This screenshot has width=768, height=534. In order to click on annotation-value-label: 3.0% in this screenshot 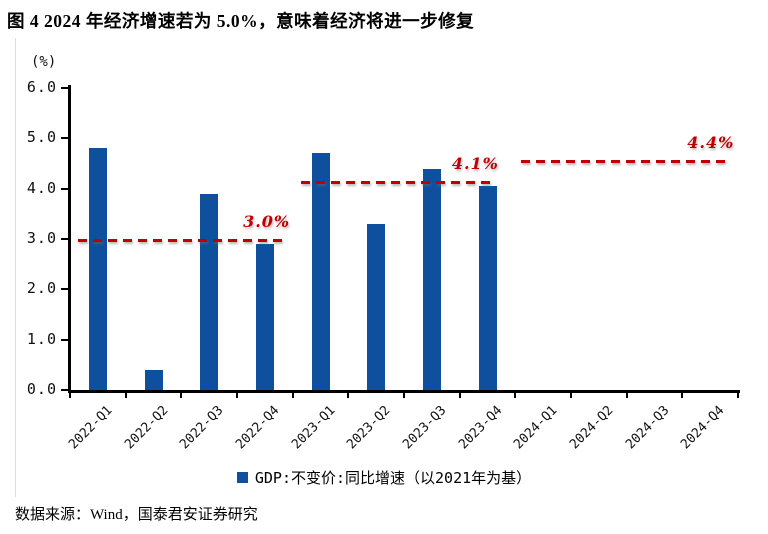, I will do `click(267, 221)`.